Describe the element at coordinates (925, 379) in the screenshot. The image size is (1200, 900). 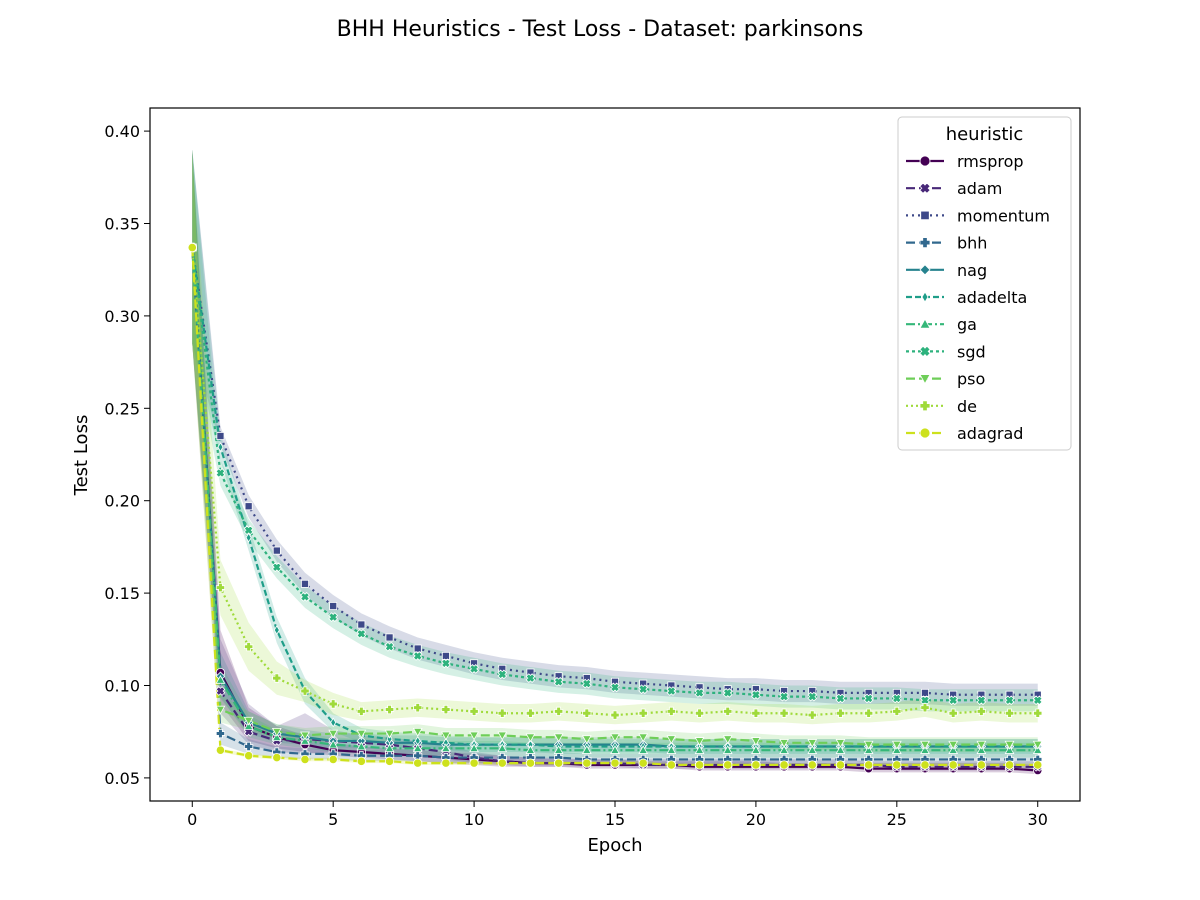
I see `legend-marker-pso` at that location.